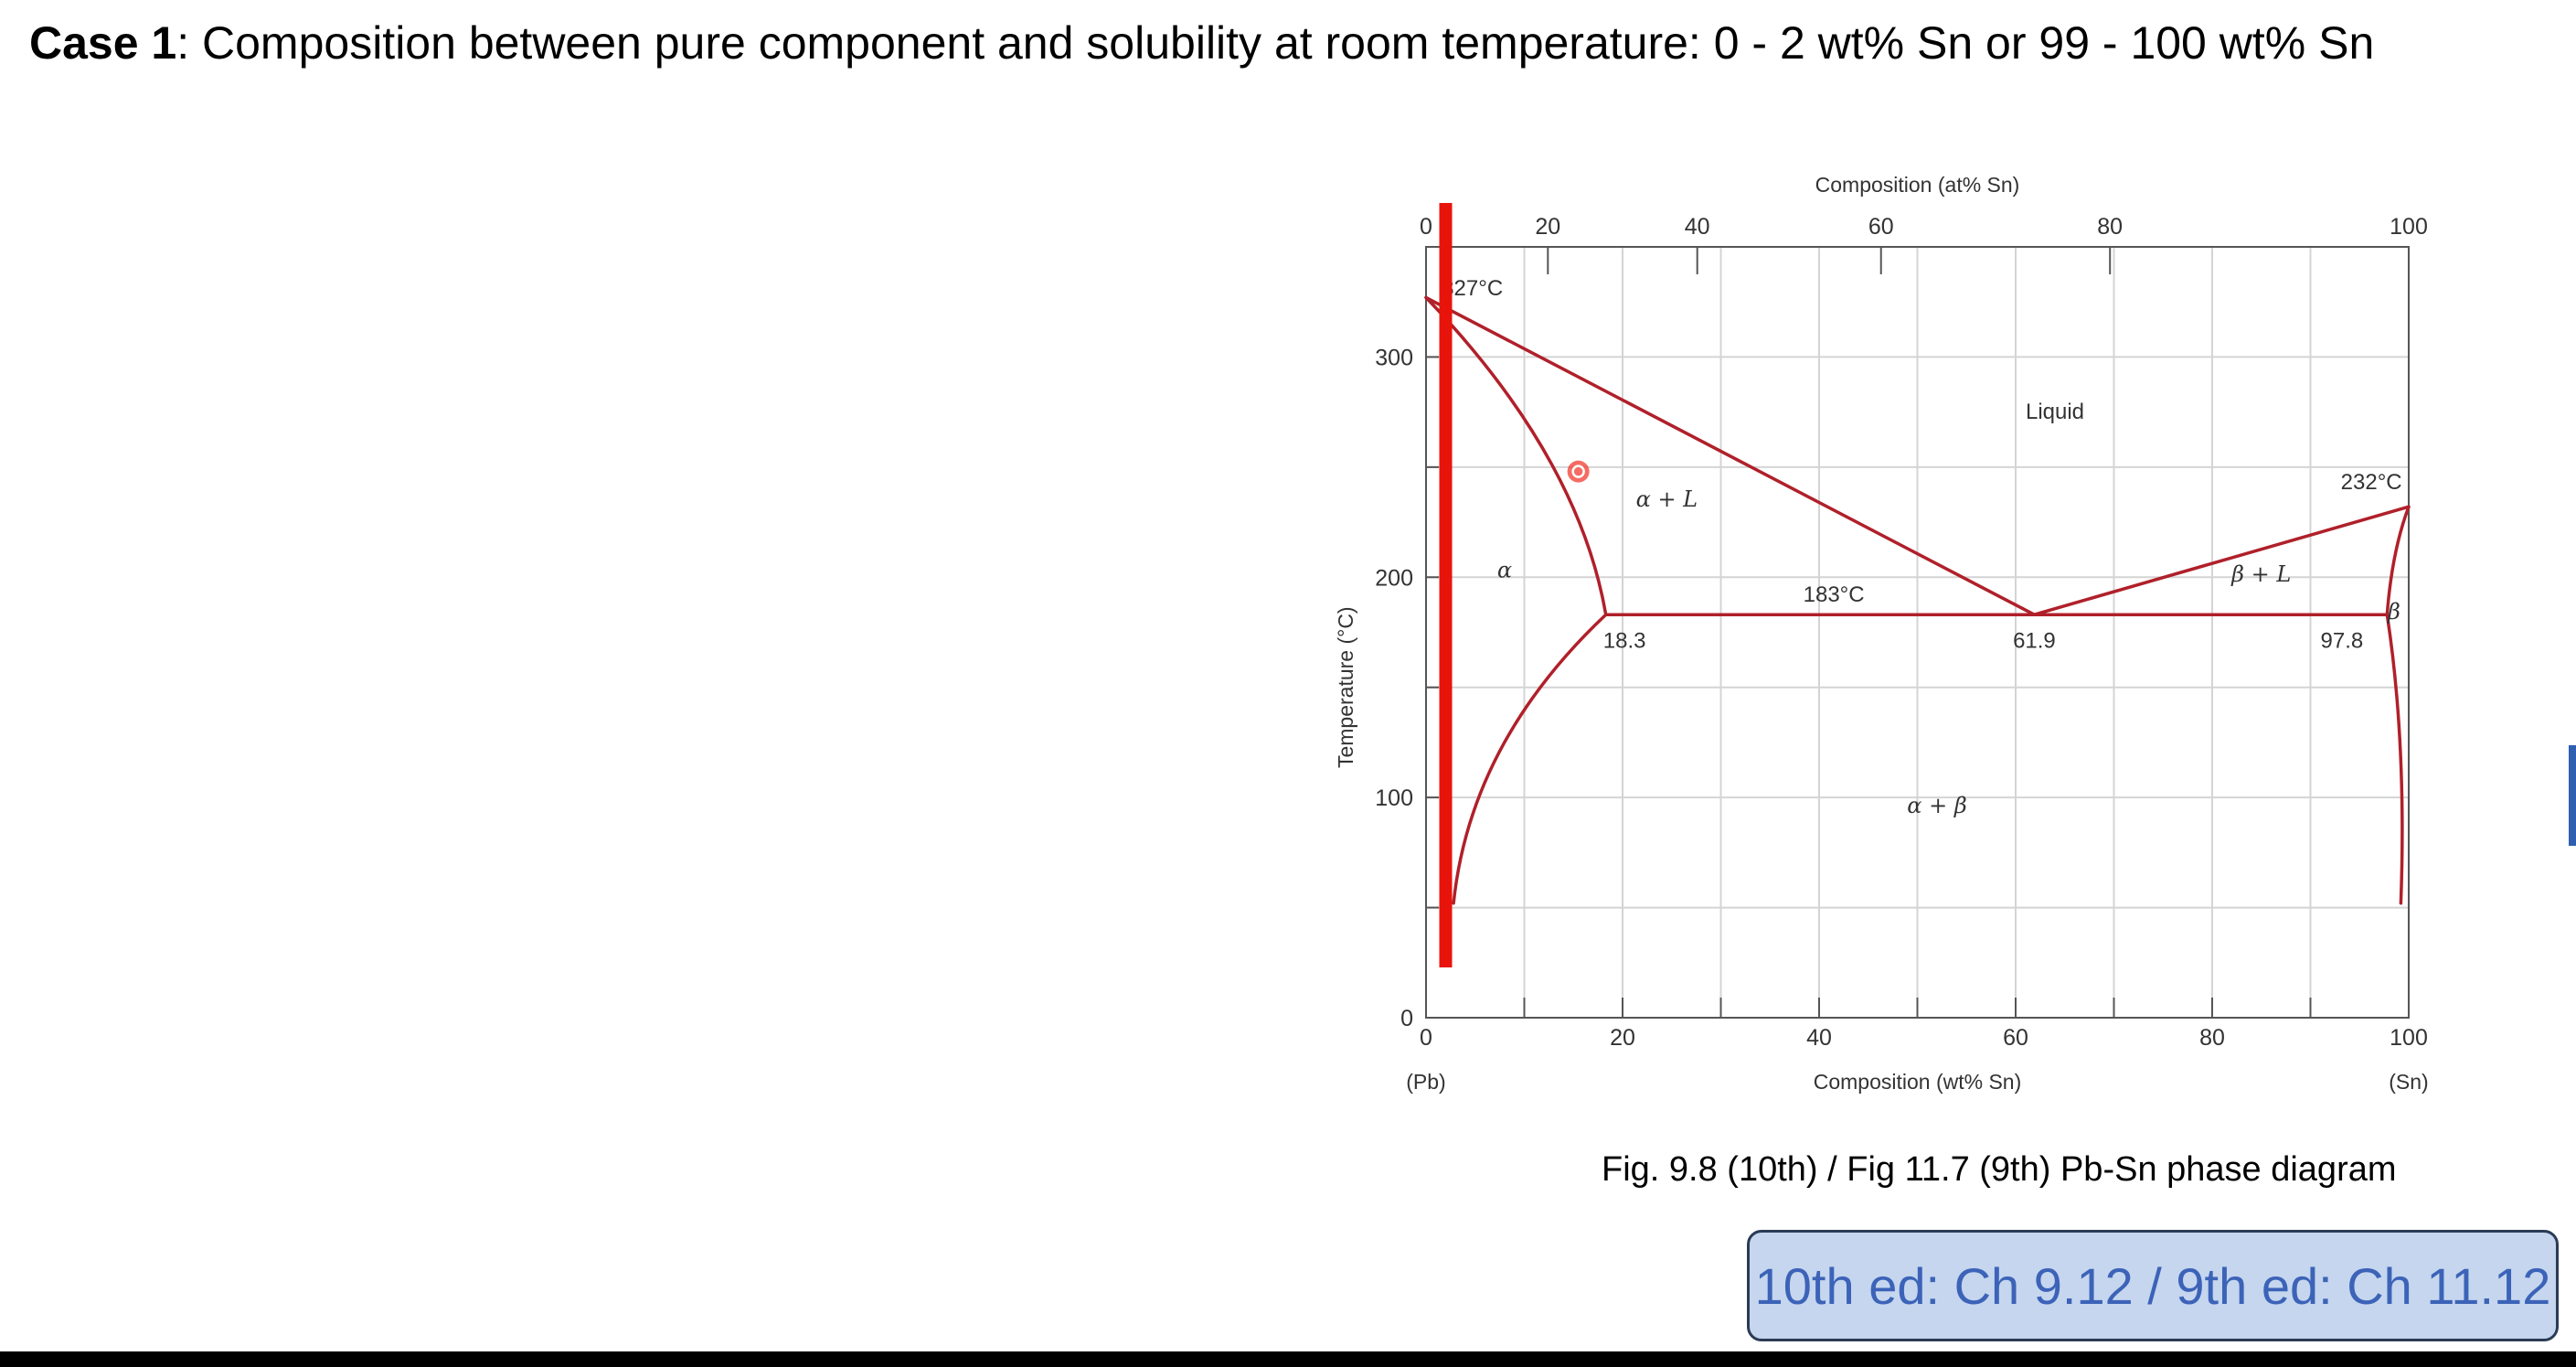  What do you see at coordinates (1394, 357) in the screenshot?
I see `y-tick-label: 300` at bounding box center [1394, 357].